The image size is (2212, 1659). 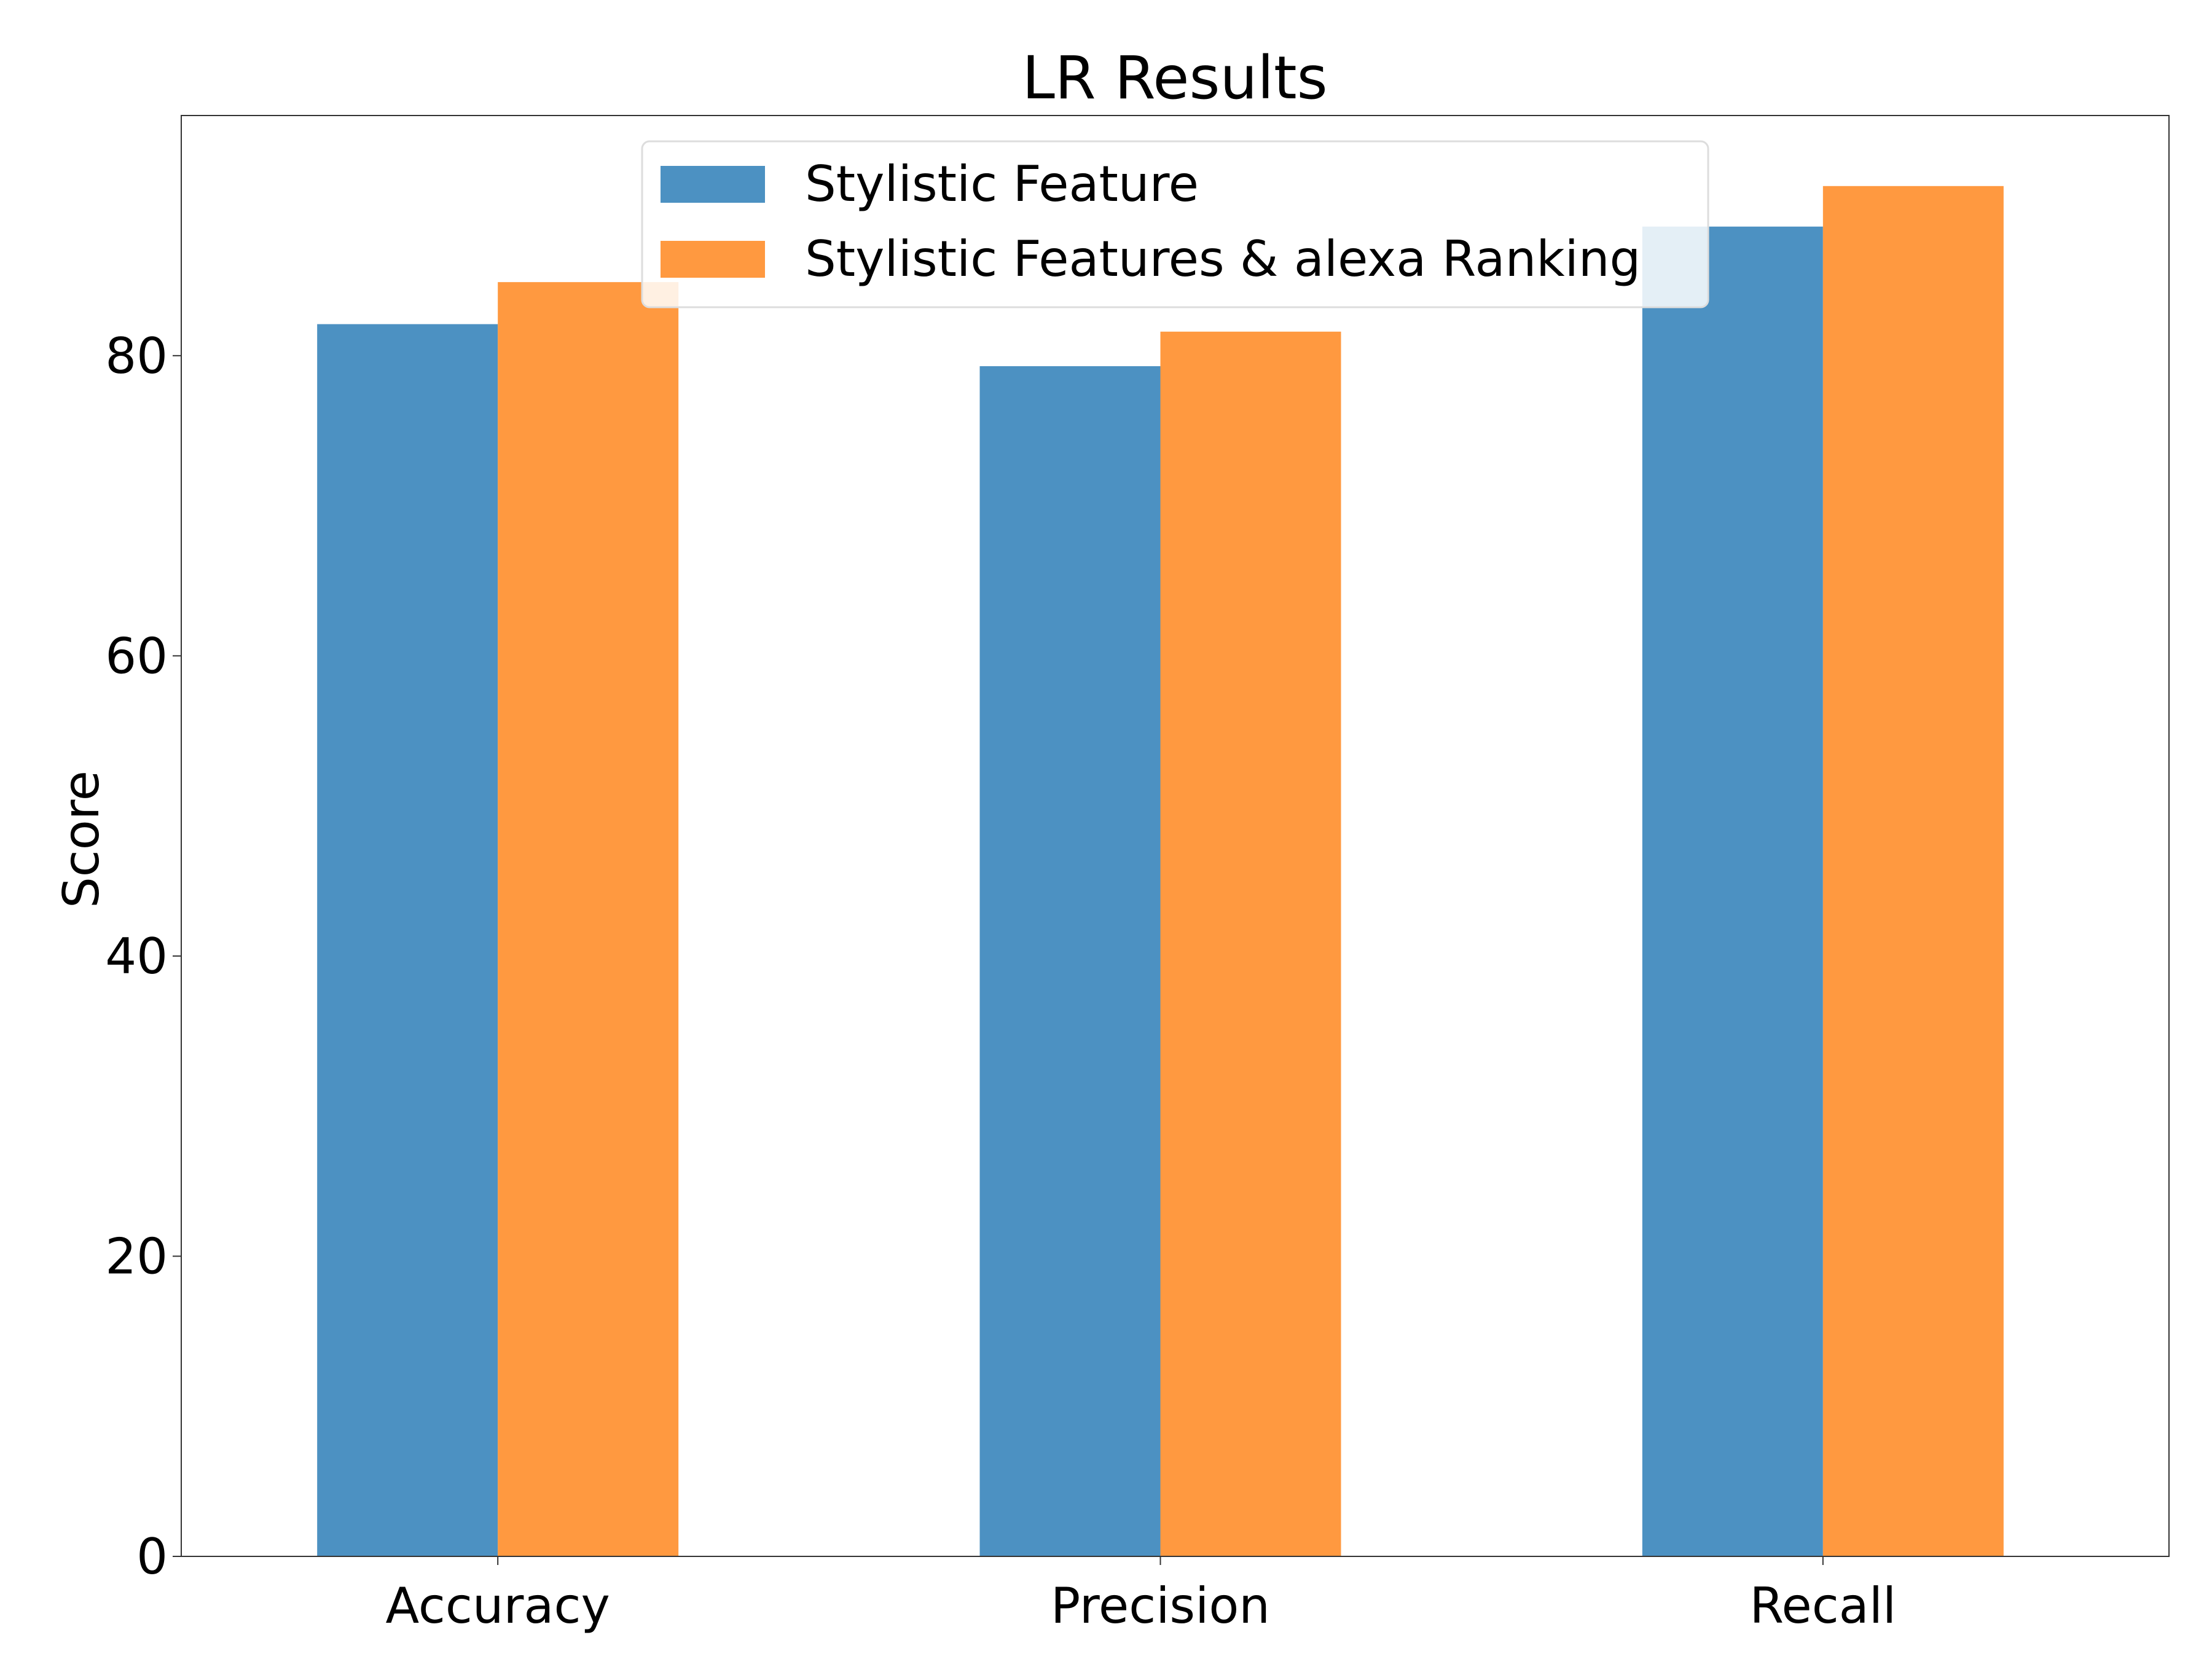 I want to click on y-tick-label: 80, so click(x=136, y=356).